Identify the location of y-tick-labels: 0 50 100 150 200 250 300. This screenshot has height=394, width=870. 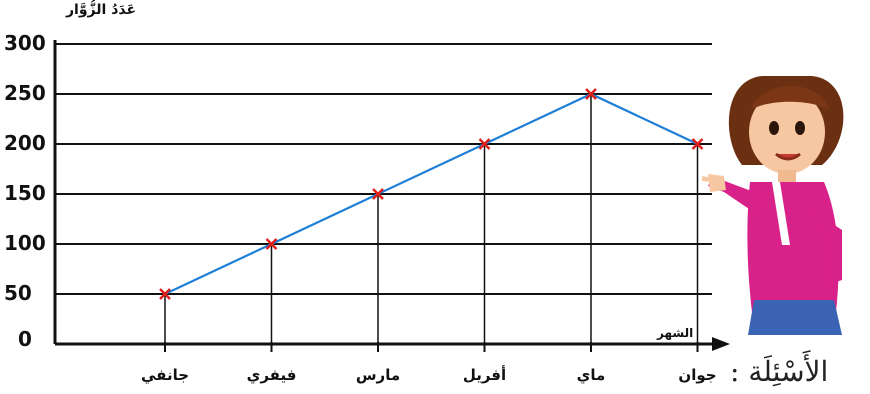
(25, 191).